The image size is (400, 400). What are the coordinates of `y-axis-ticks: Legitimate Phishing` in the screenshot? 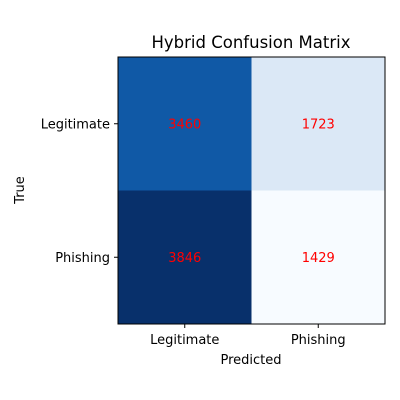 It's located at (79, 191).